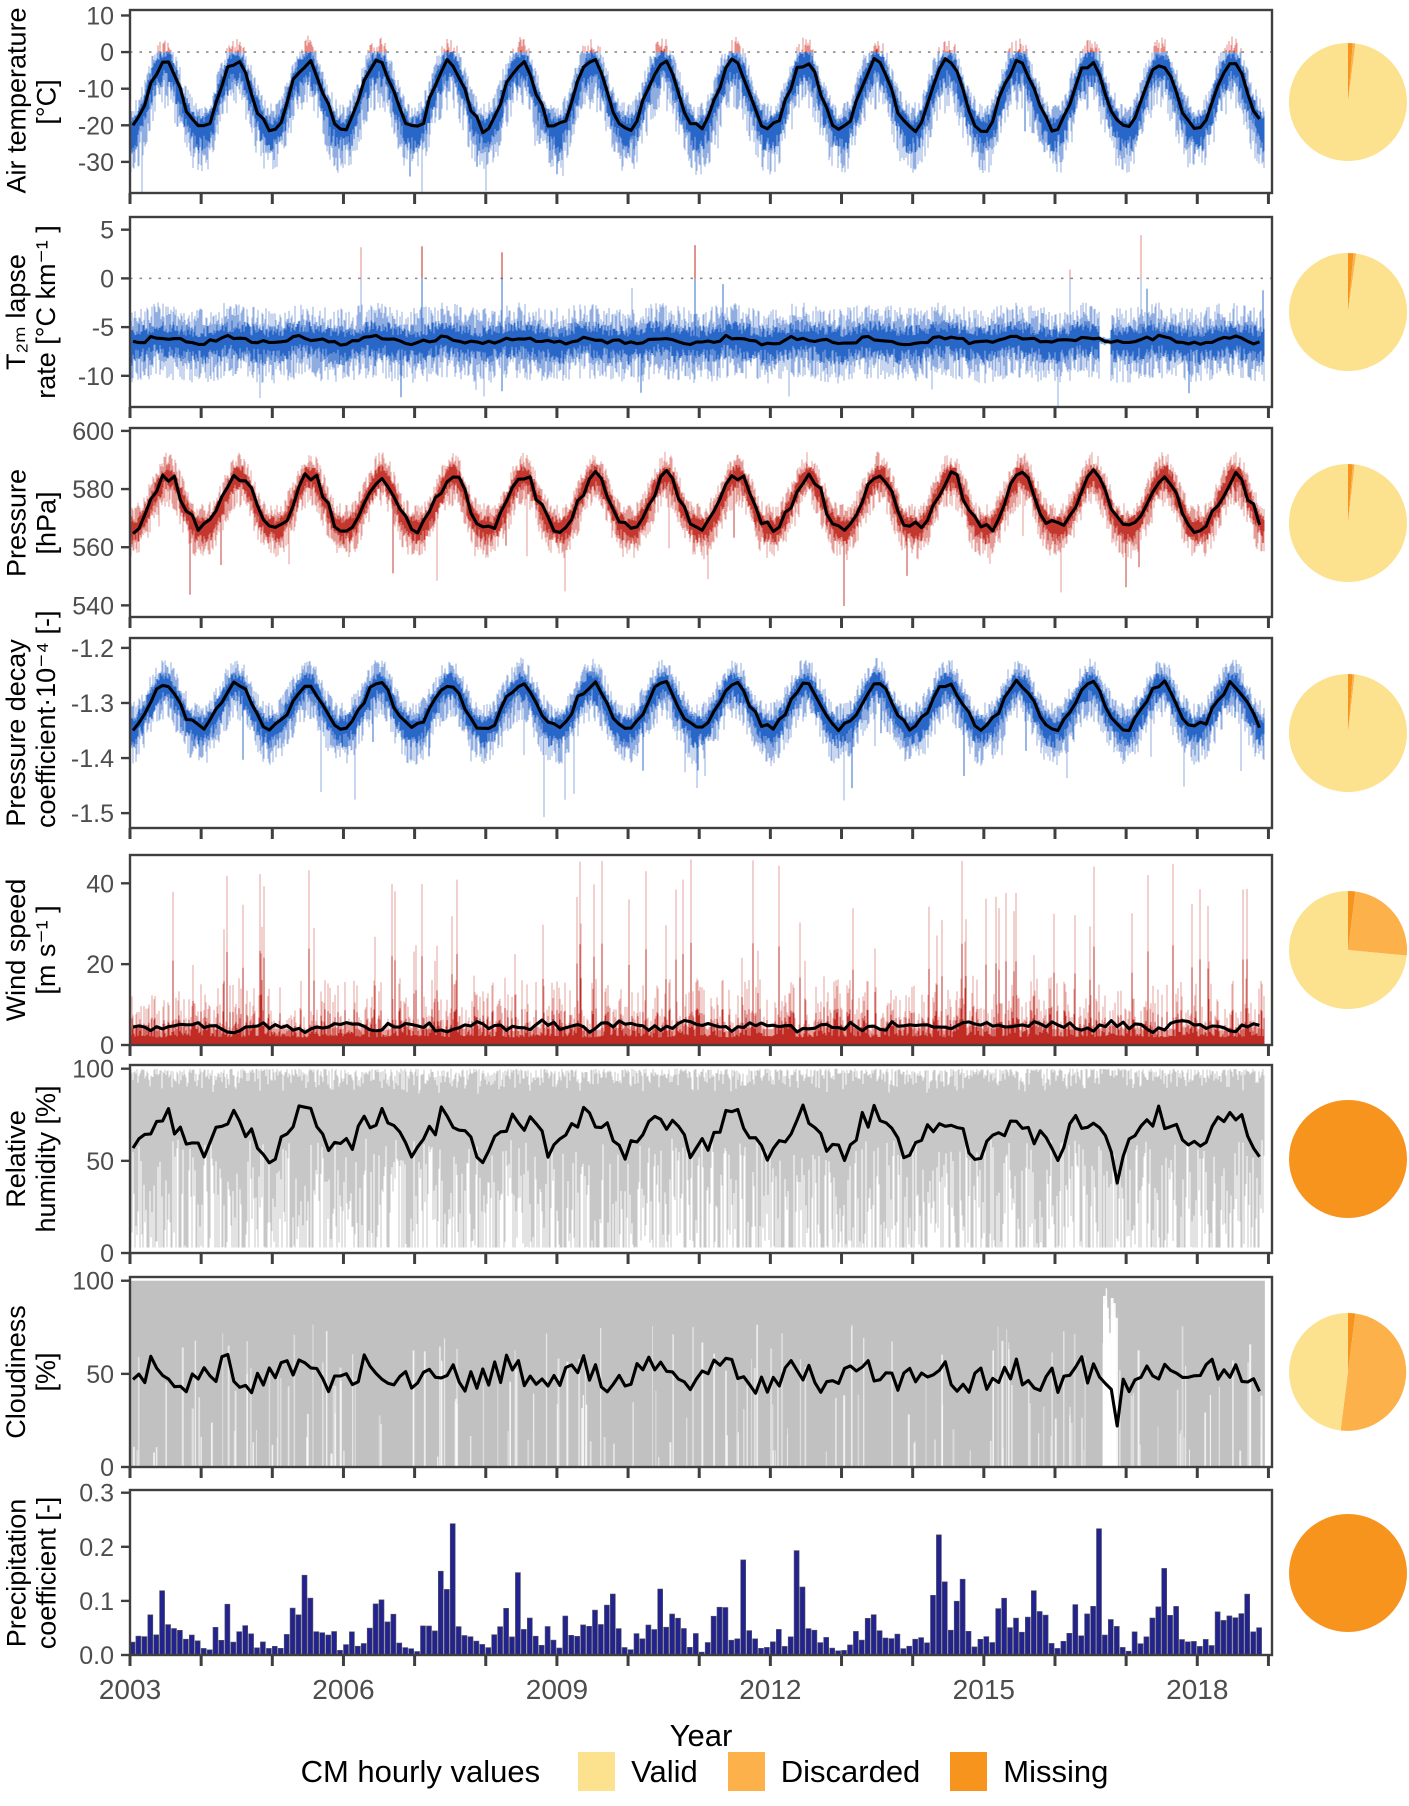 The width and height of the screenshot is (1409, 1806). Describe the element at coordinates (31, 719) in the screenshot. I see `pressure-decay-coefficient-axis-title: Pressure decay coefficient·10⁻⁴ [-]` at that location.